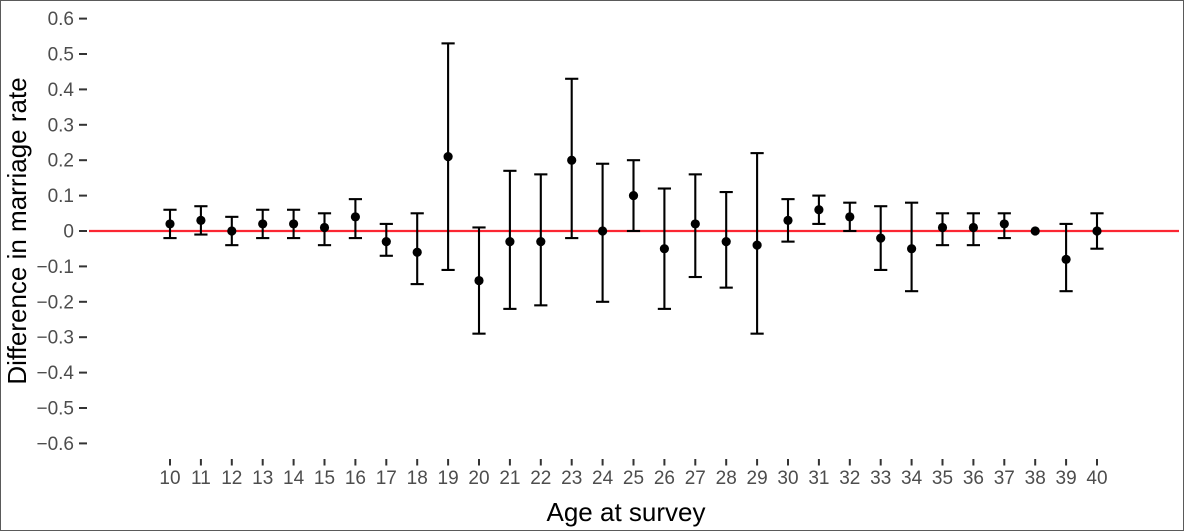 This screenshot has height=531, width=1184. I want to click on y-axis-tick-label: 0.5, so click(61, 55).